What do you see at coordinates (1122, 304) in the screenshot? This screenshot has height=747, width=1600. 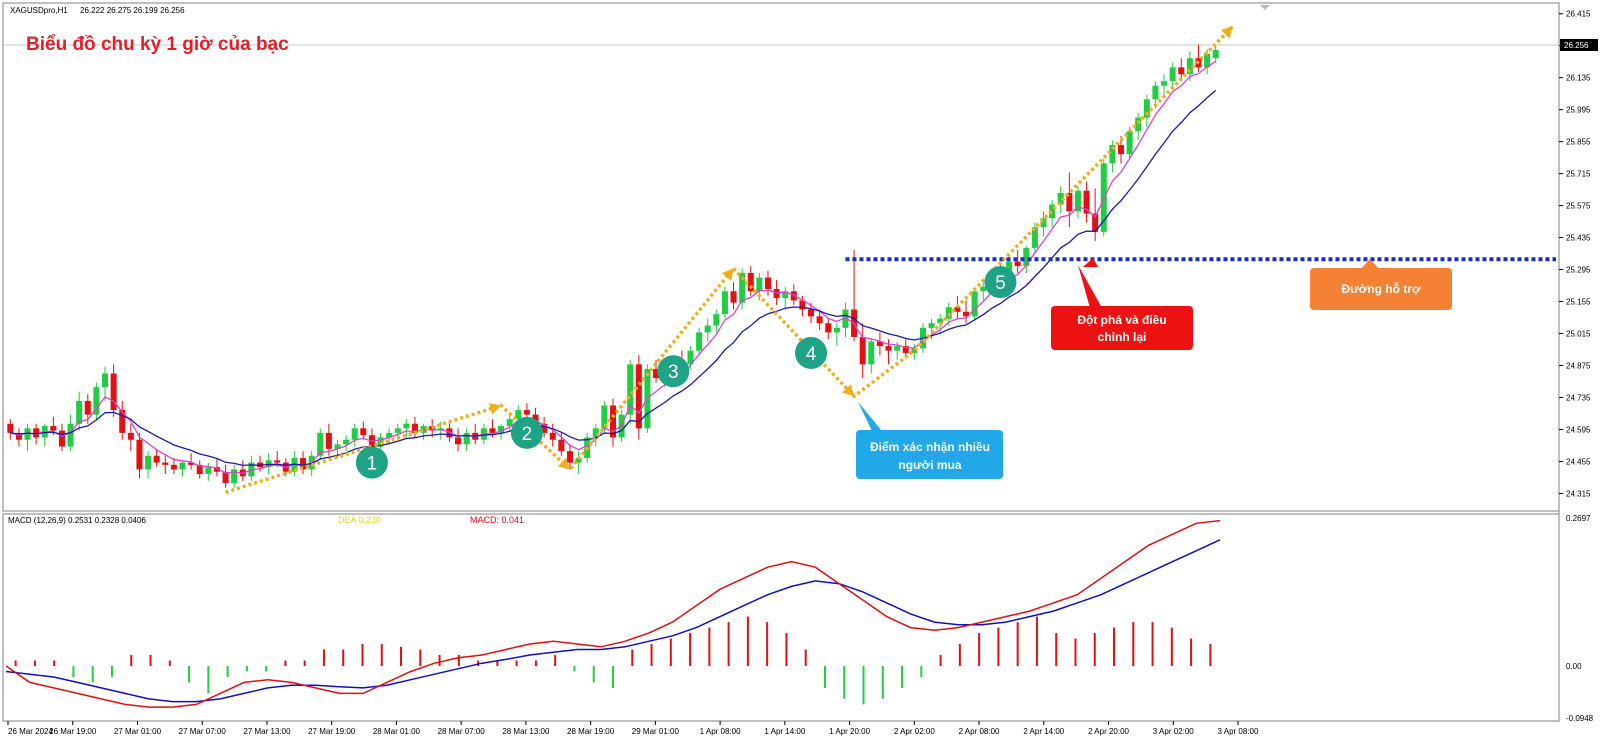 I see `breakout-callout: Đột phá và điều chỉnh lại` at bounding box center [1122, 304].